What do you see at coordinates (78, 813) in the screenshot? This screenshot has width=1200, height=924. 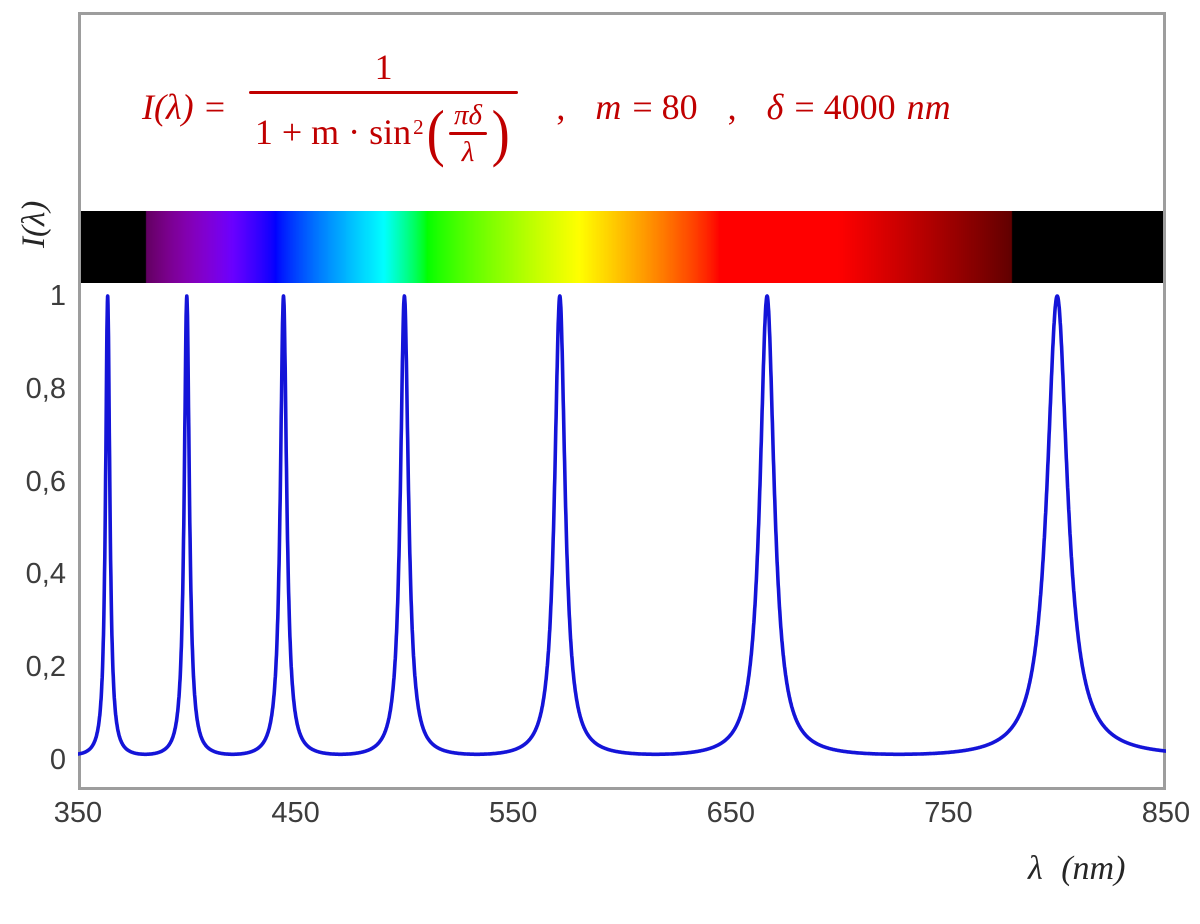 I see `x-tick-label: 350` at bounding box center [78, 813].